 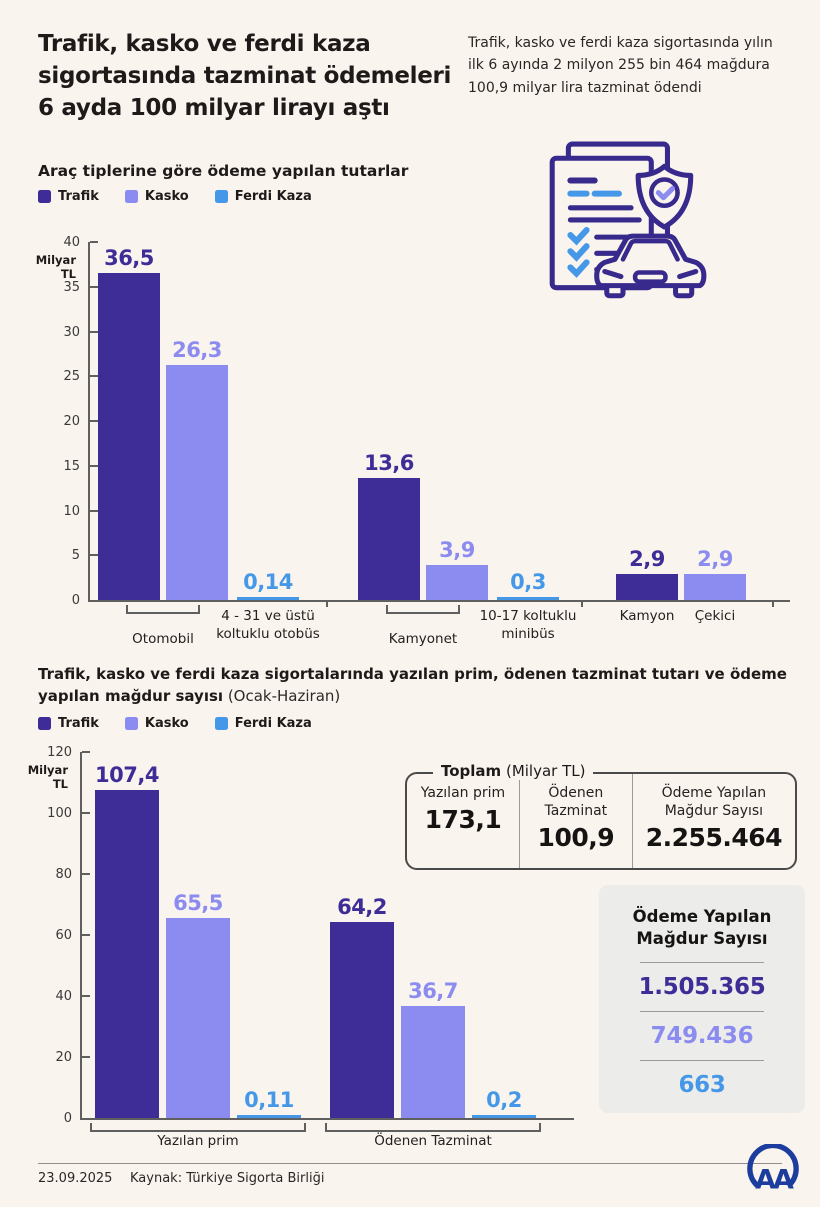 I want to click on bar-trafik: 13,6, so click(x=389, y=525).